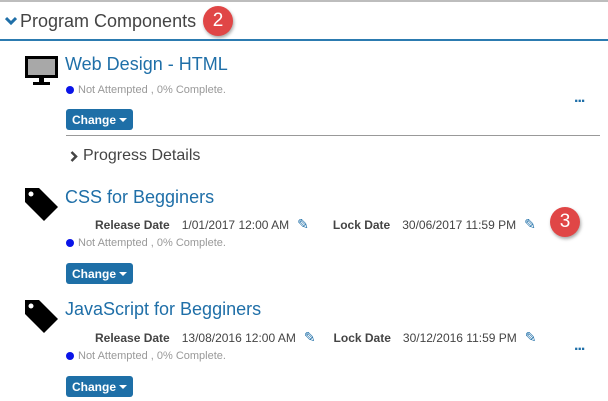  I want to click on progress-details-toggle: Progress Details, so click(135, 156).